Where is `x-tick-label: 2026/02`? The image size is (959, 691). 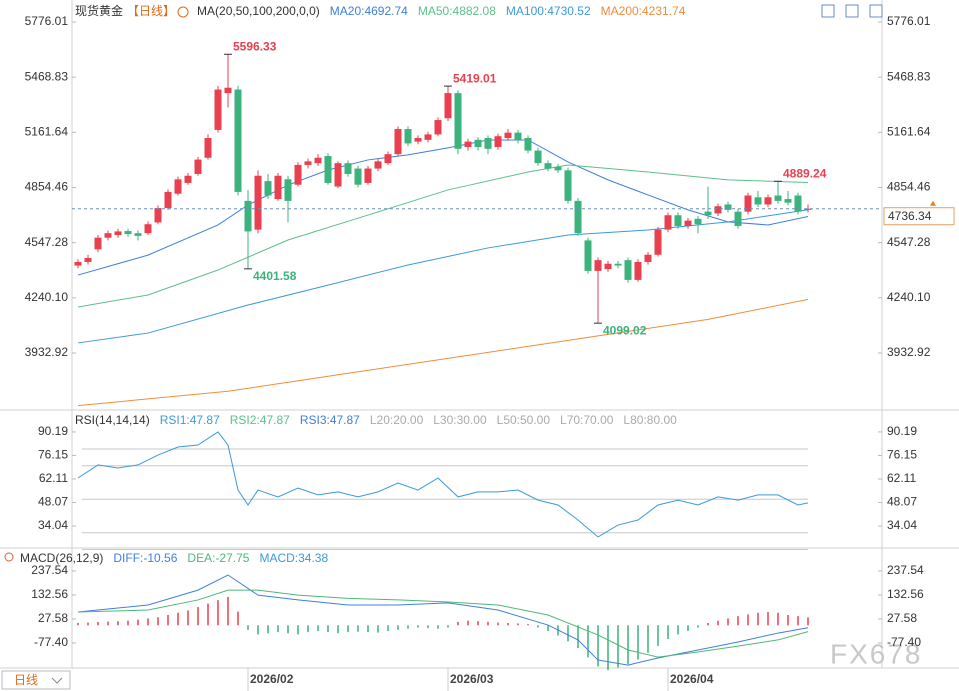 x-tick-label: 2026/02 is located at coordinates (272, 679).